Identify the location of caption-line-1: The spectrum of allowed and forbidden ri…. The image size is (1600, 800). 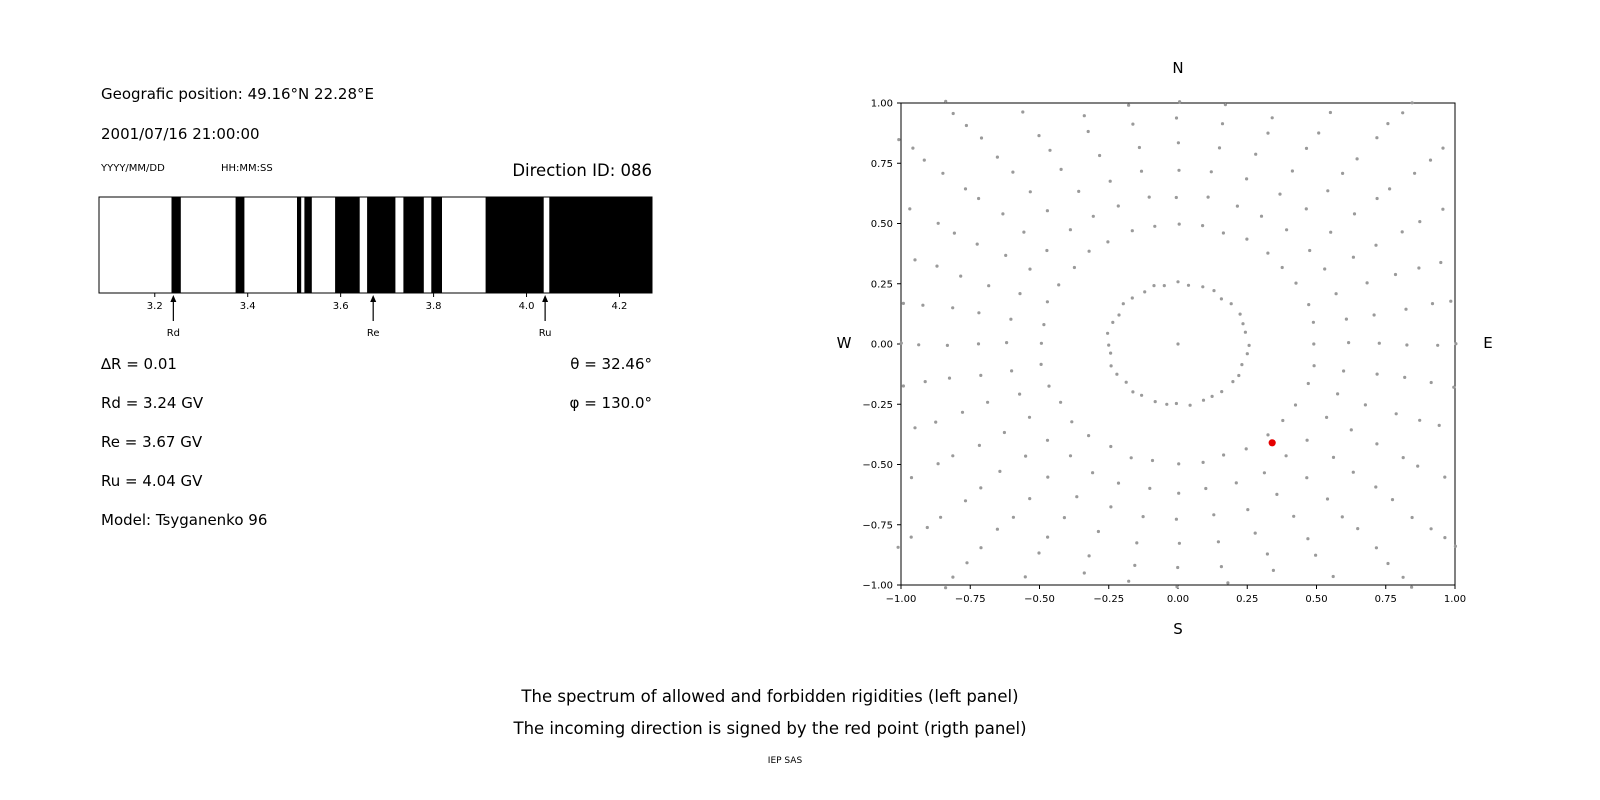
(770, 696).